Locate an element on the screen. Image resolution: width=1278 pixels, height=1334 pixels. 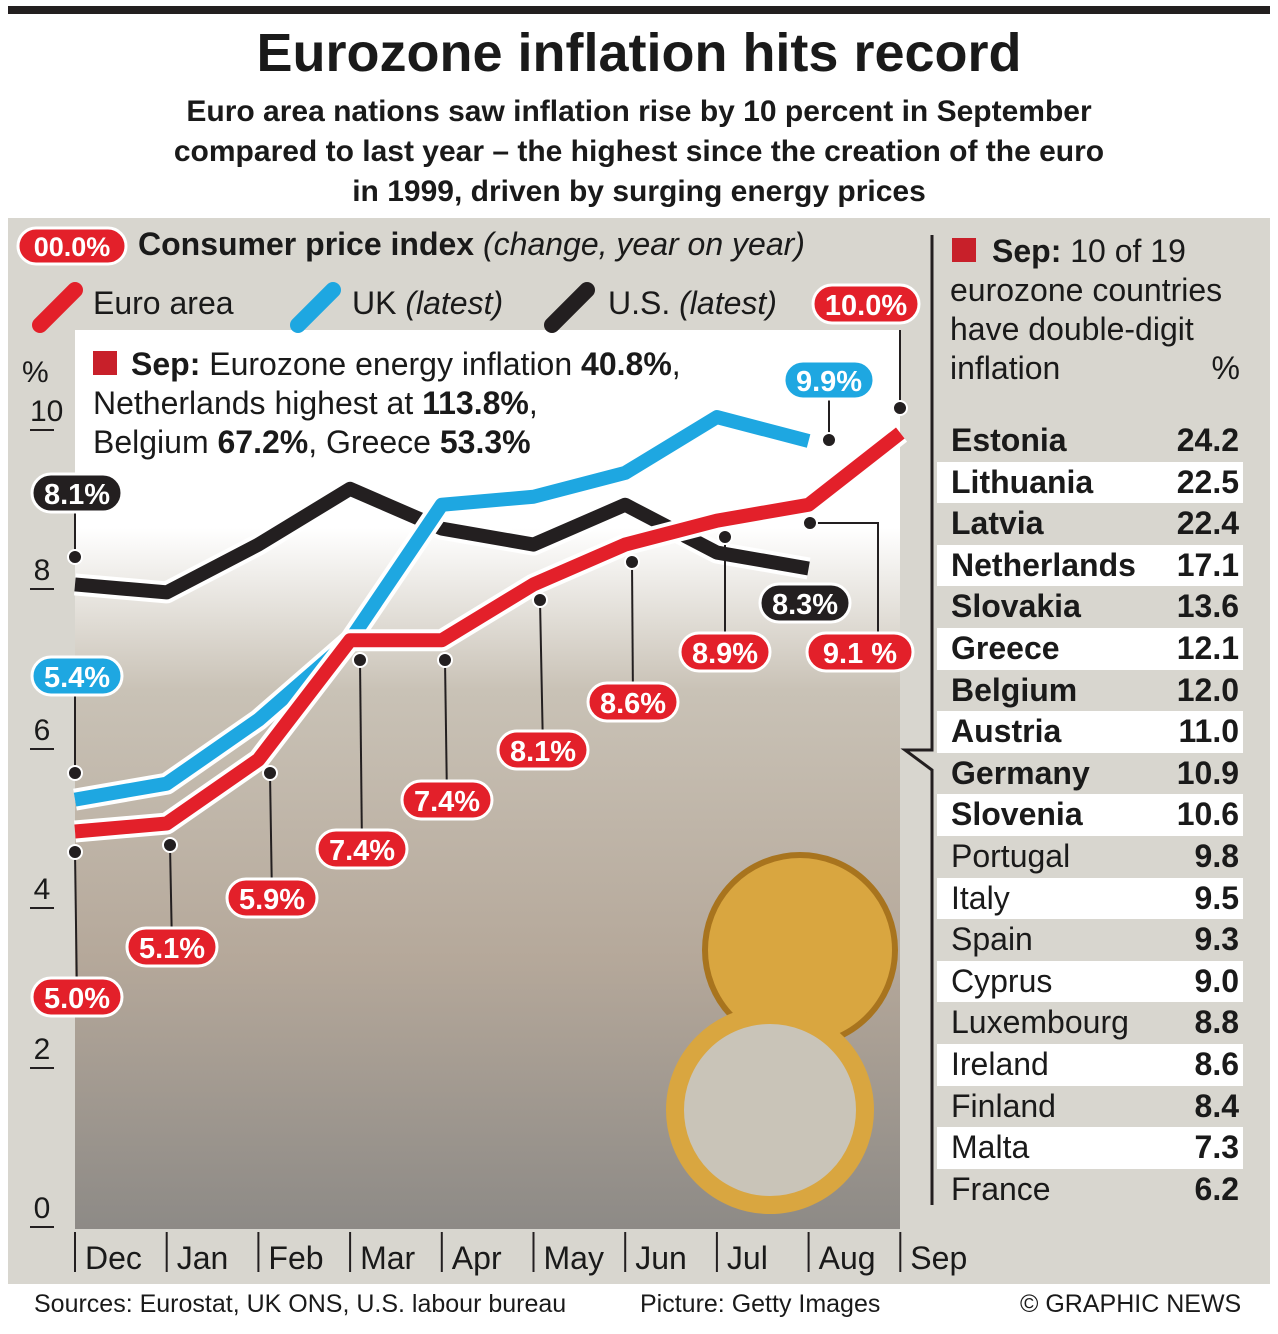
euro-data-label: 8.1% is located at coordinates (543, 752).